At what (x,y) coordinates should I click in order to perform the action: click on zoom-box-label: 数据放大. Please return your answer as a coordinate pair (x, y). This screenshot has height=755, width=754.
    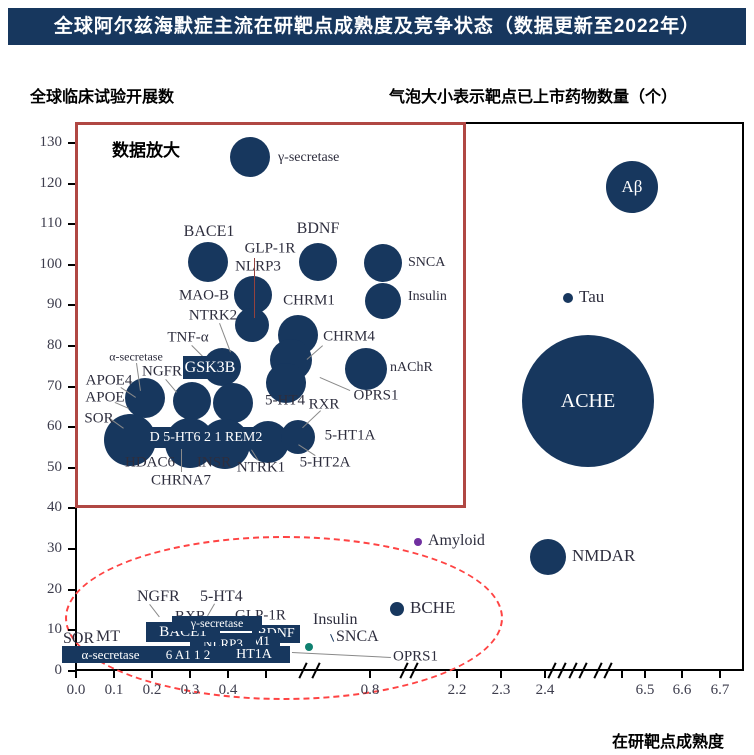
    Looking at the image, I should click on (146, 150).